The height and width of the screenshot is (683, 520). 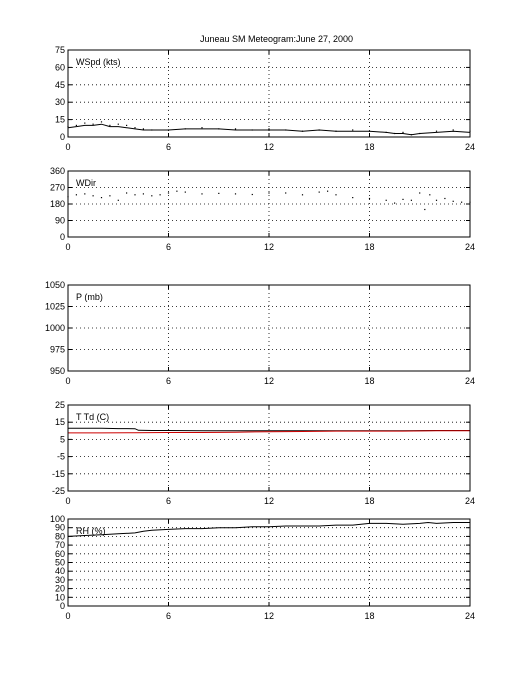 I want to click on panel-label: RH (%), so click(x=91, y=531).